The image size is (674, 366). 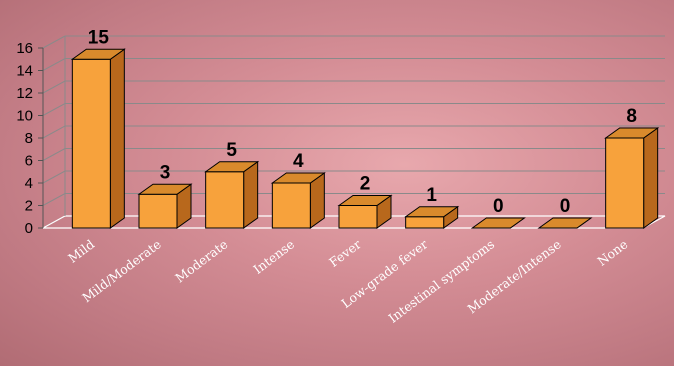 I want to click on y-tick-label: 8, so click(x=29, y=138).